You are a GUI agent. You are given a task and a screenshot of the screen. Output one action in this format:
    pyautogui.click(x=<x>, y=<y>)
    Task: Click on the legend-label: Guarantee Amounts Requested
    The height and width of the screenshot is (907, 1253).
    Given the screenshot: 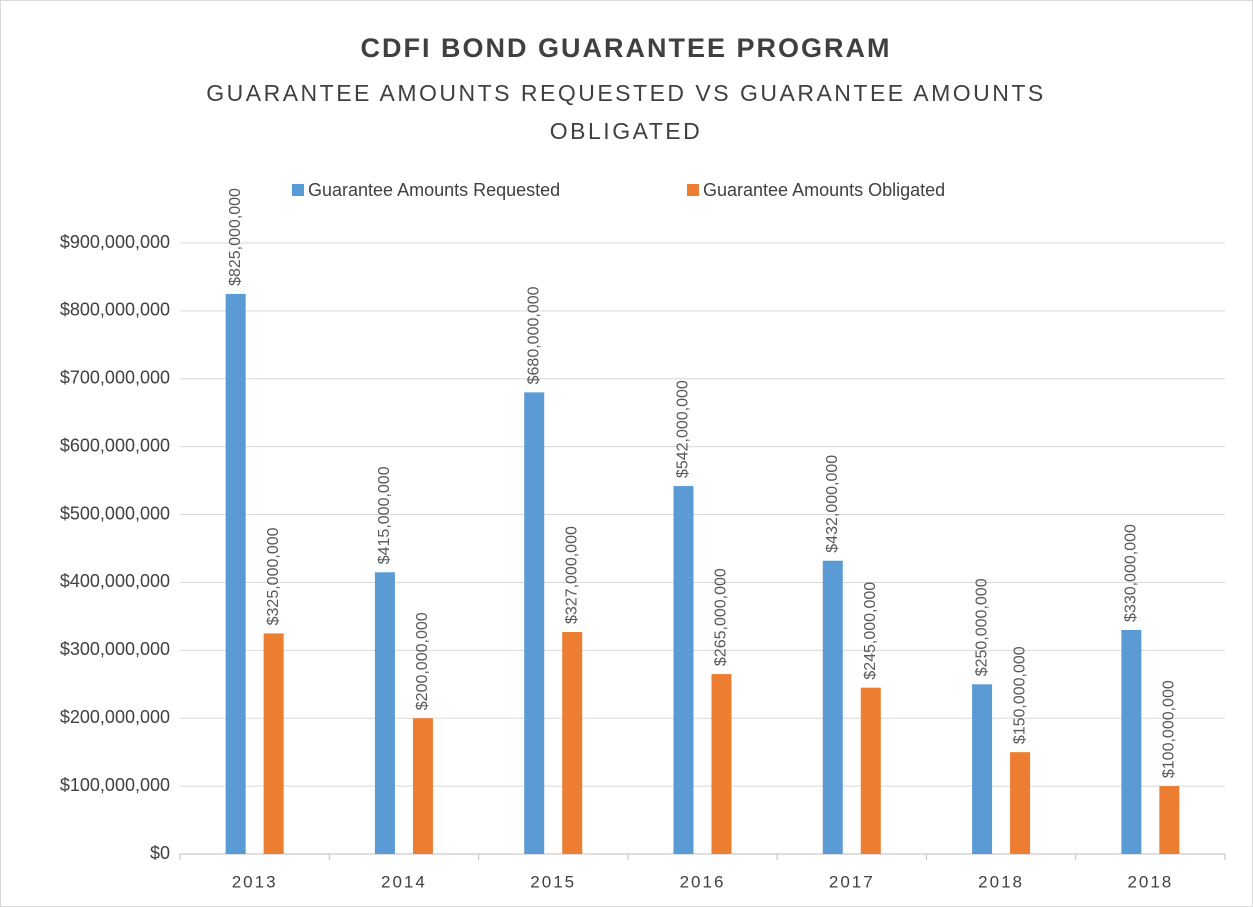 What is the action you would take?
    pyautogui.click(x=434, y=190)
    